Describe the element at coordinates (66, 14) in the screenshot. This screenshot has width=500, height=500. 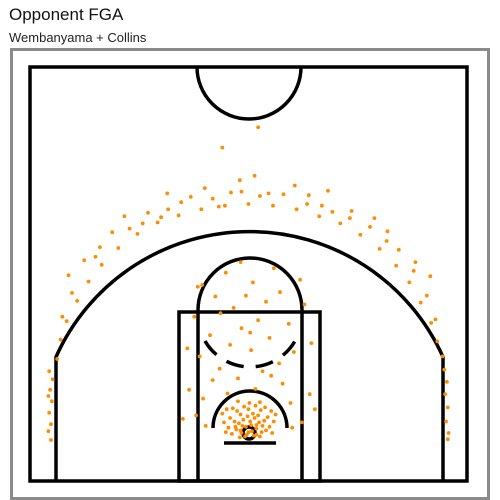
I see `chart-title: Opponent FGA` at that location.